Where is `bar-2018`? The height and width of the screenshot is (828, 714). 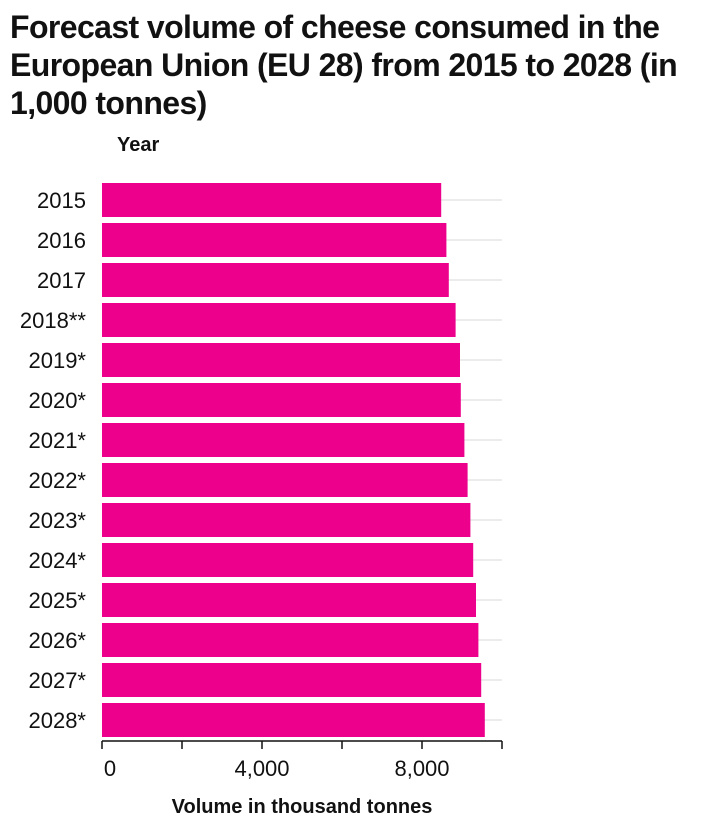 bar-2018 is located at coordinates (279, 320).